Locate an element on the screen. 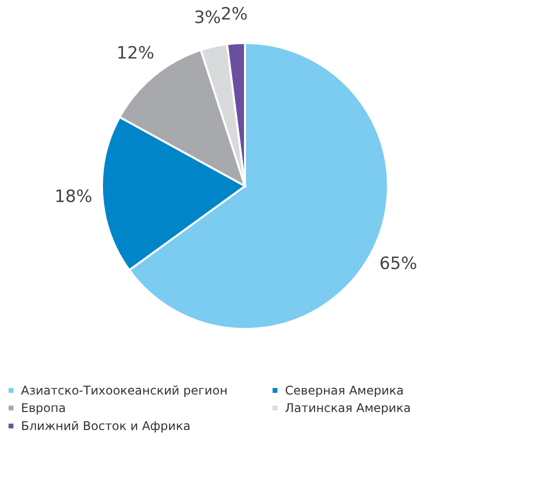  legend-label: Северная Америка is located at coordinates (344, 390).